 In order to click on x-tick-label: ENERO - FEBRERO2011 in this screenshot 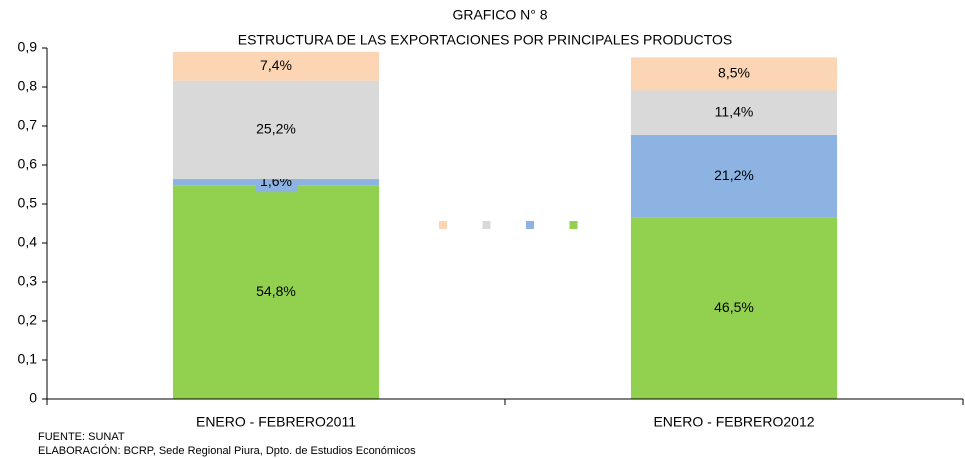, I will do `click(276, 422)`.